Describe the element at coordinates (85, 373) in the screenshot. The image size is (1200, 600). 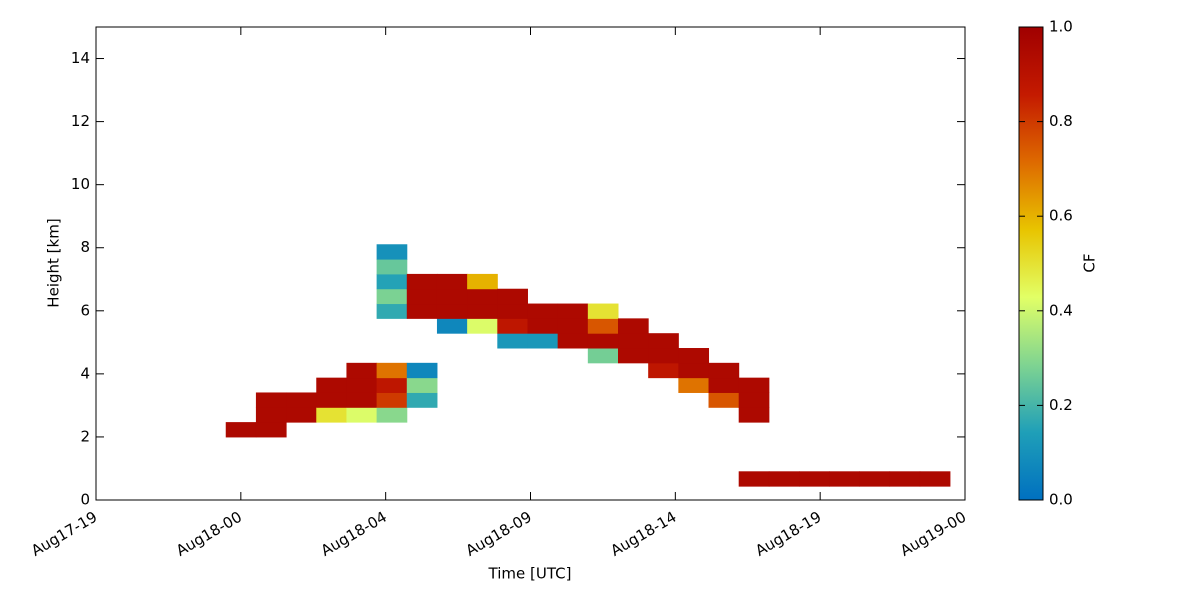
I see `y-tick-label: 4` at that location.